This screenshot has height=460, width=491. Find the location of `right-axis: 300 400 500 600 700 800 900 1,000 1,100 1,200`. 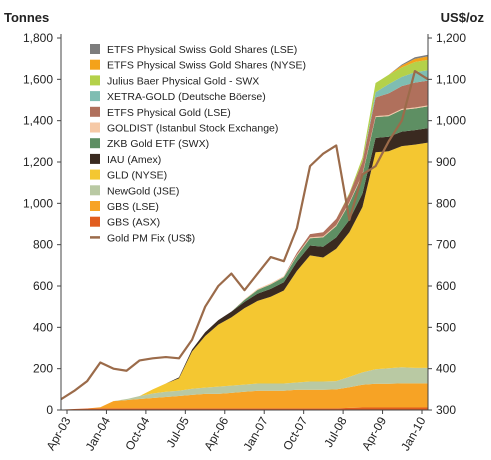

right-axis: 300 400 500 600 700 800 900 1,000 1,100 1,200 is located at coordinates (447, 224).